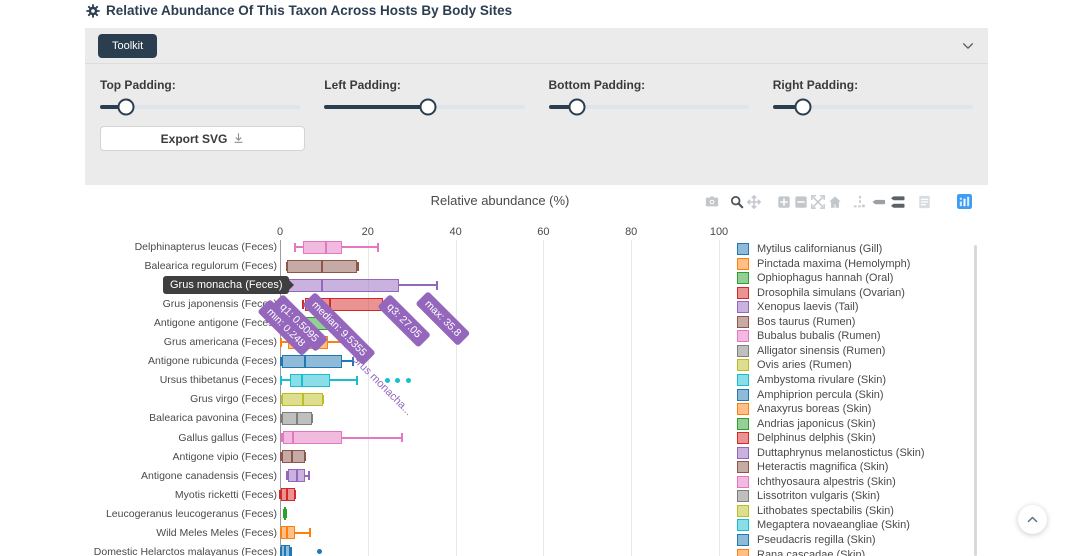 This screenshot has width=1080, height=556. What do you see at coordinates (860, 202) in the screenshot?
I see `spike-lines-icon` at bounding box center [860, 202].